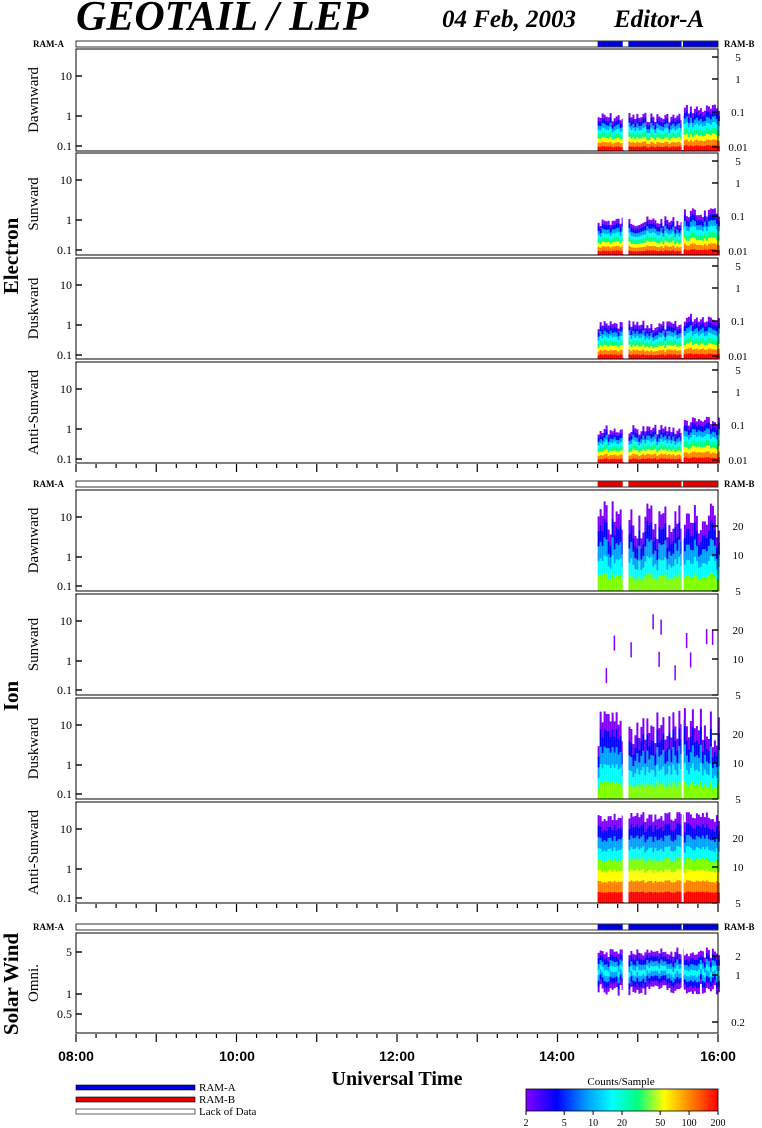 The width and height of the screenshot is (762, 1128). Describe the element at coordinates (739, 927) in the screenshot. I see `mode-label-right: RAM-B` at that location.